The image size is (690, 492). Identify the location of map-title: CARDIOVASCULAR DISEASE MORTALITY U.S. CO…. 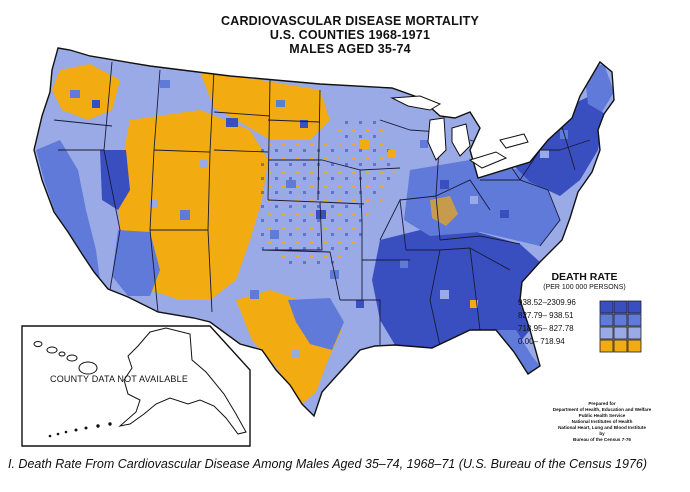
(350, 35).